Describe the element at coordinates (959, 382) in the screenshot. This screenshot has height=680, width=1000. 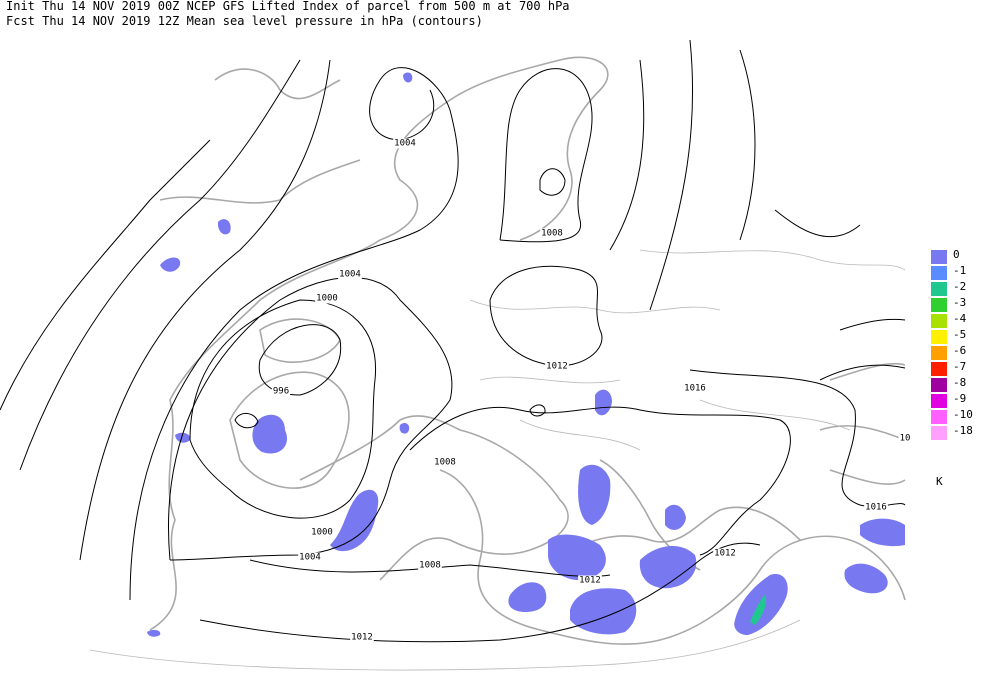
I see `legend-label: -8` at that location.